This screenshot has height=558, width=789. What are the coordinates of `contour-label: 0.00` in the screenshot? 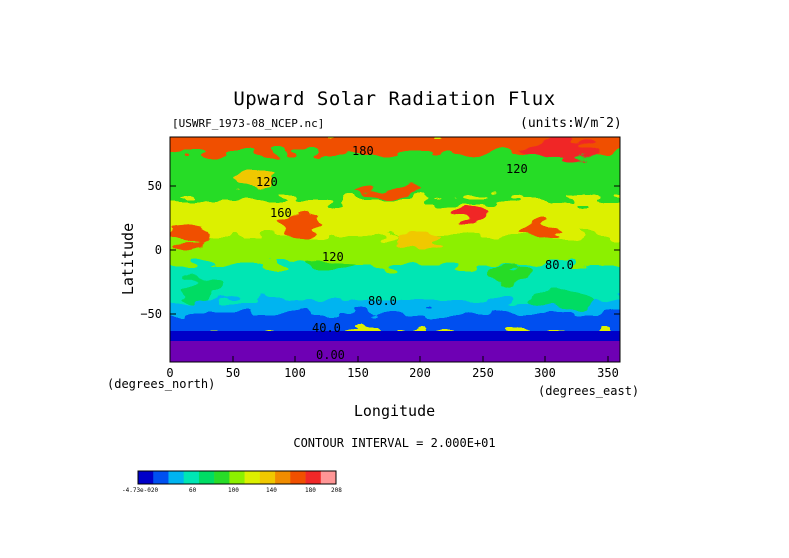 It's located at (330, 355).